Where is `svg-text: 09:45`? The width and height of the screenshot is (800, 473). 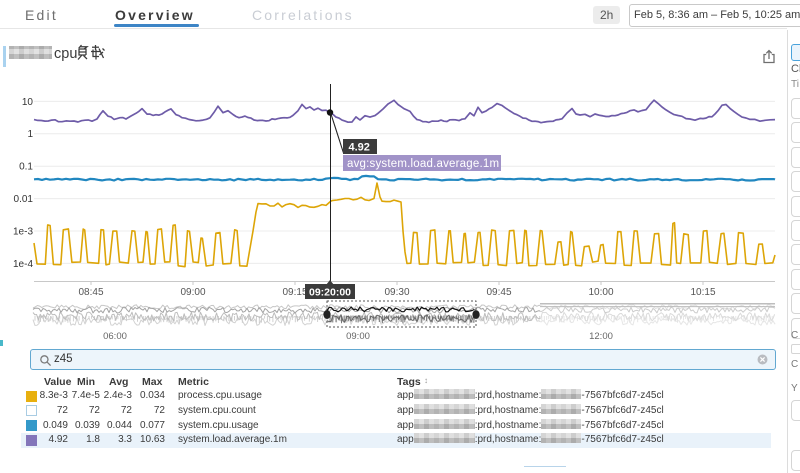
svg-text: 09:45 is located at coordinates (498, 292).